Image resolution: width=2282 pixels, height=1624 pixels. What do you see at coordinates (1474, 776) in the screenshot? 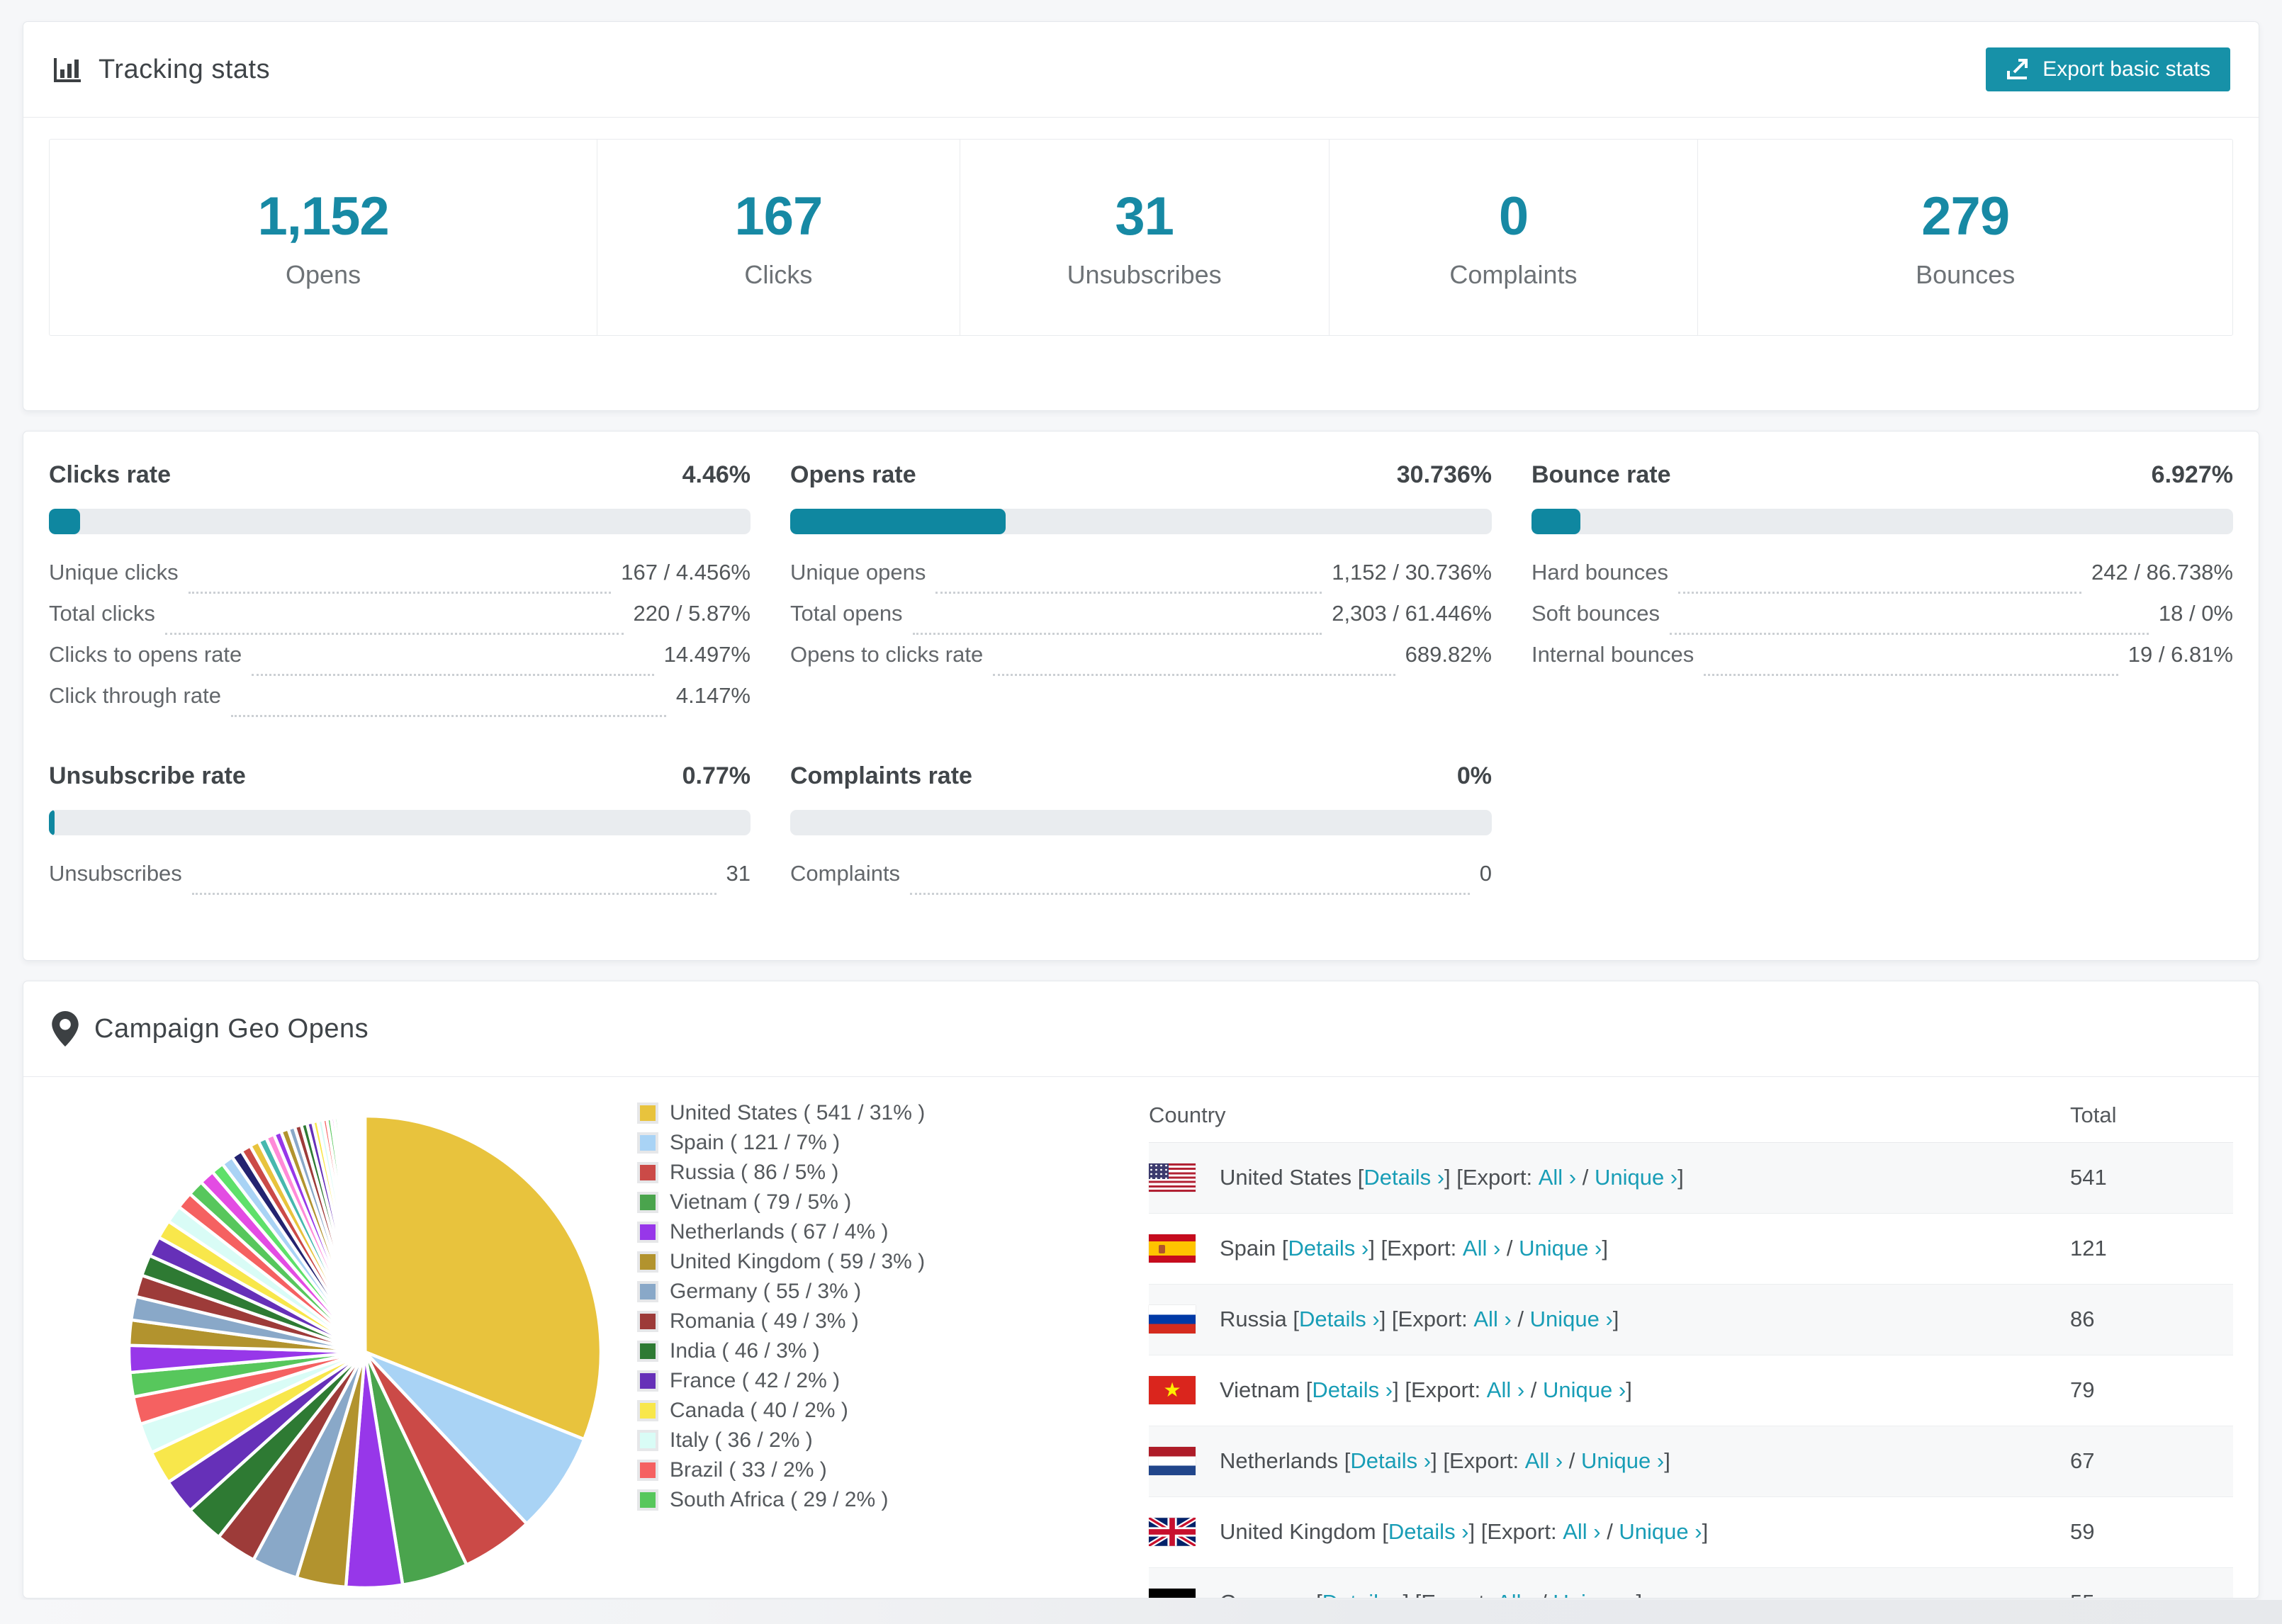
I see `rate-percentage: 0%` at bounding box center [1474, 776].